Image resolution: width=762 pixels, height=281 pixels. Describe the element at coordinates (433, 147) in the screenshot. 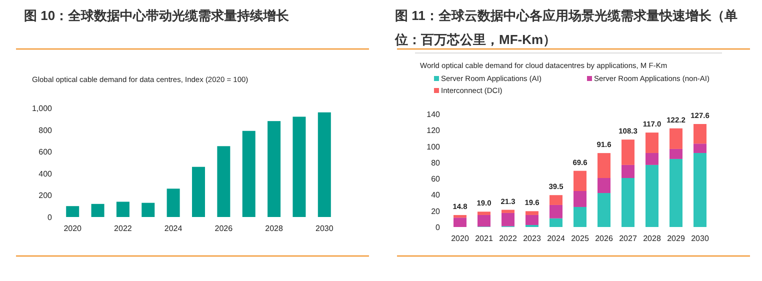

I see `y-tick-label: 100` at that location.